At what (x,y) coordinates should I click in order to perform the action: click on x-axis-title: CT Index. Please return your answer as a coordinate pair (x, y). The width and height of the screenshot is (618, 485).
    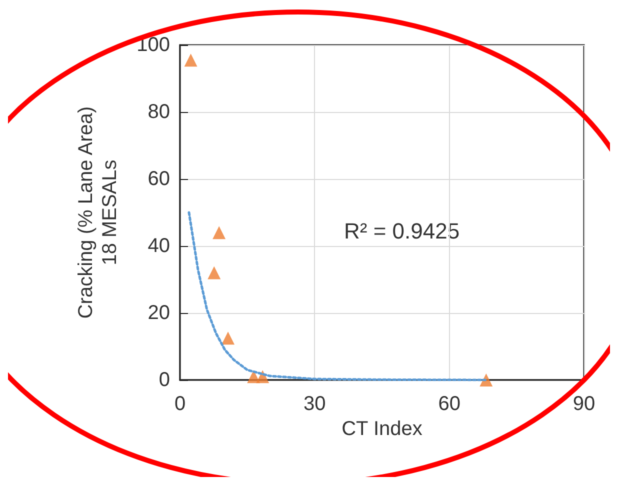
    Looking at the image, I should click on (382, 429).